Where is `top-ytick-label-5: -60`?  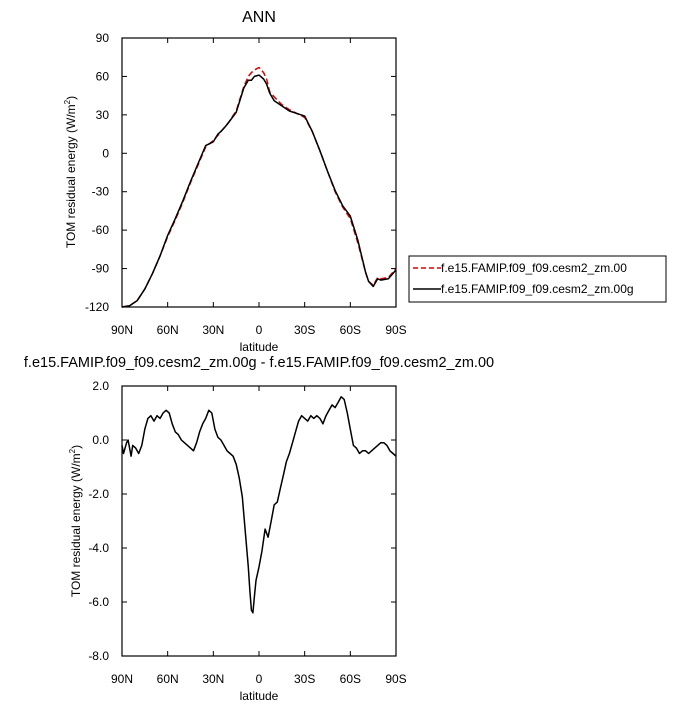 top-ytick-label-5: -60 is located at coordinates (101, 230).